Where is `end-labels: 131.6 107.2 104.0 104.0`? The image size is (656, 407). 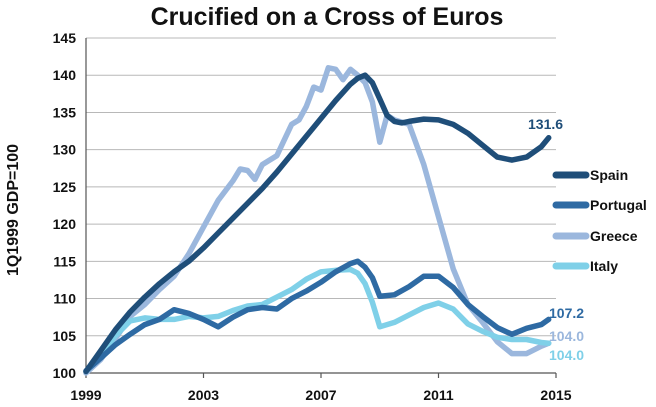
end-labels: 131.6 107.2 104.0 104.0 is located at coordinates (556, 239).